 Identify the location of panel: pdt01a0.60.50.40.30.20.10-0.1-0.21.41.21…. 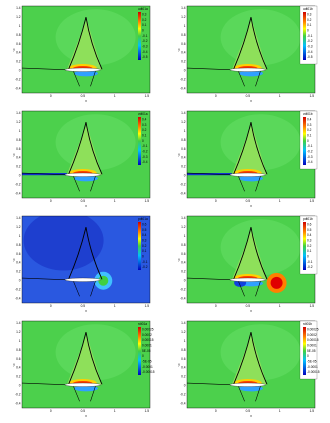
(82, 264).